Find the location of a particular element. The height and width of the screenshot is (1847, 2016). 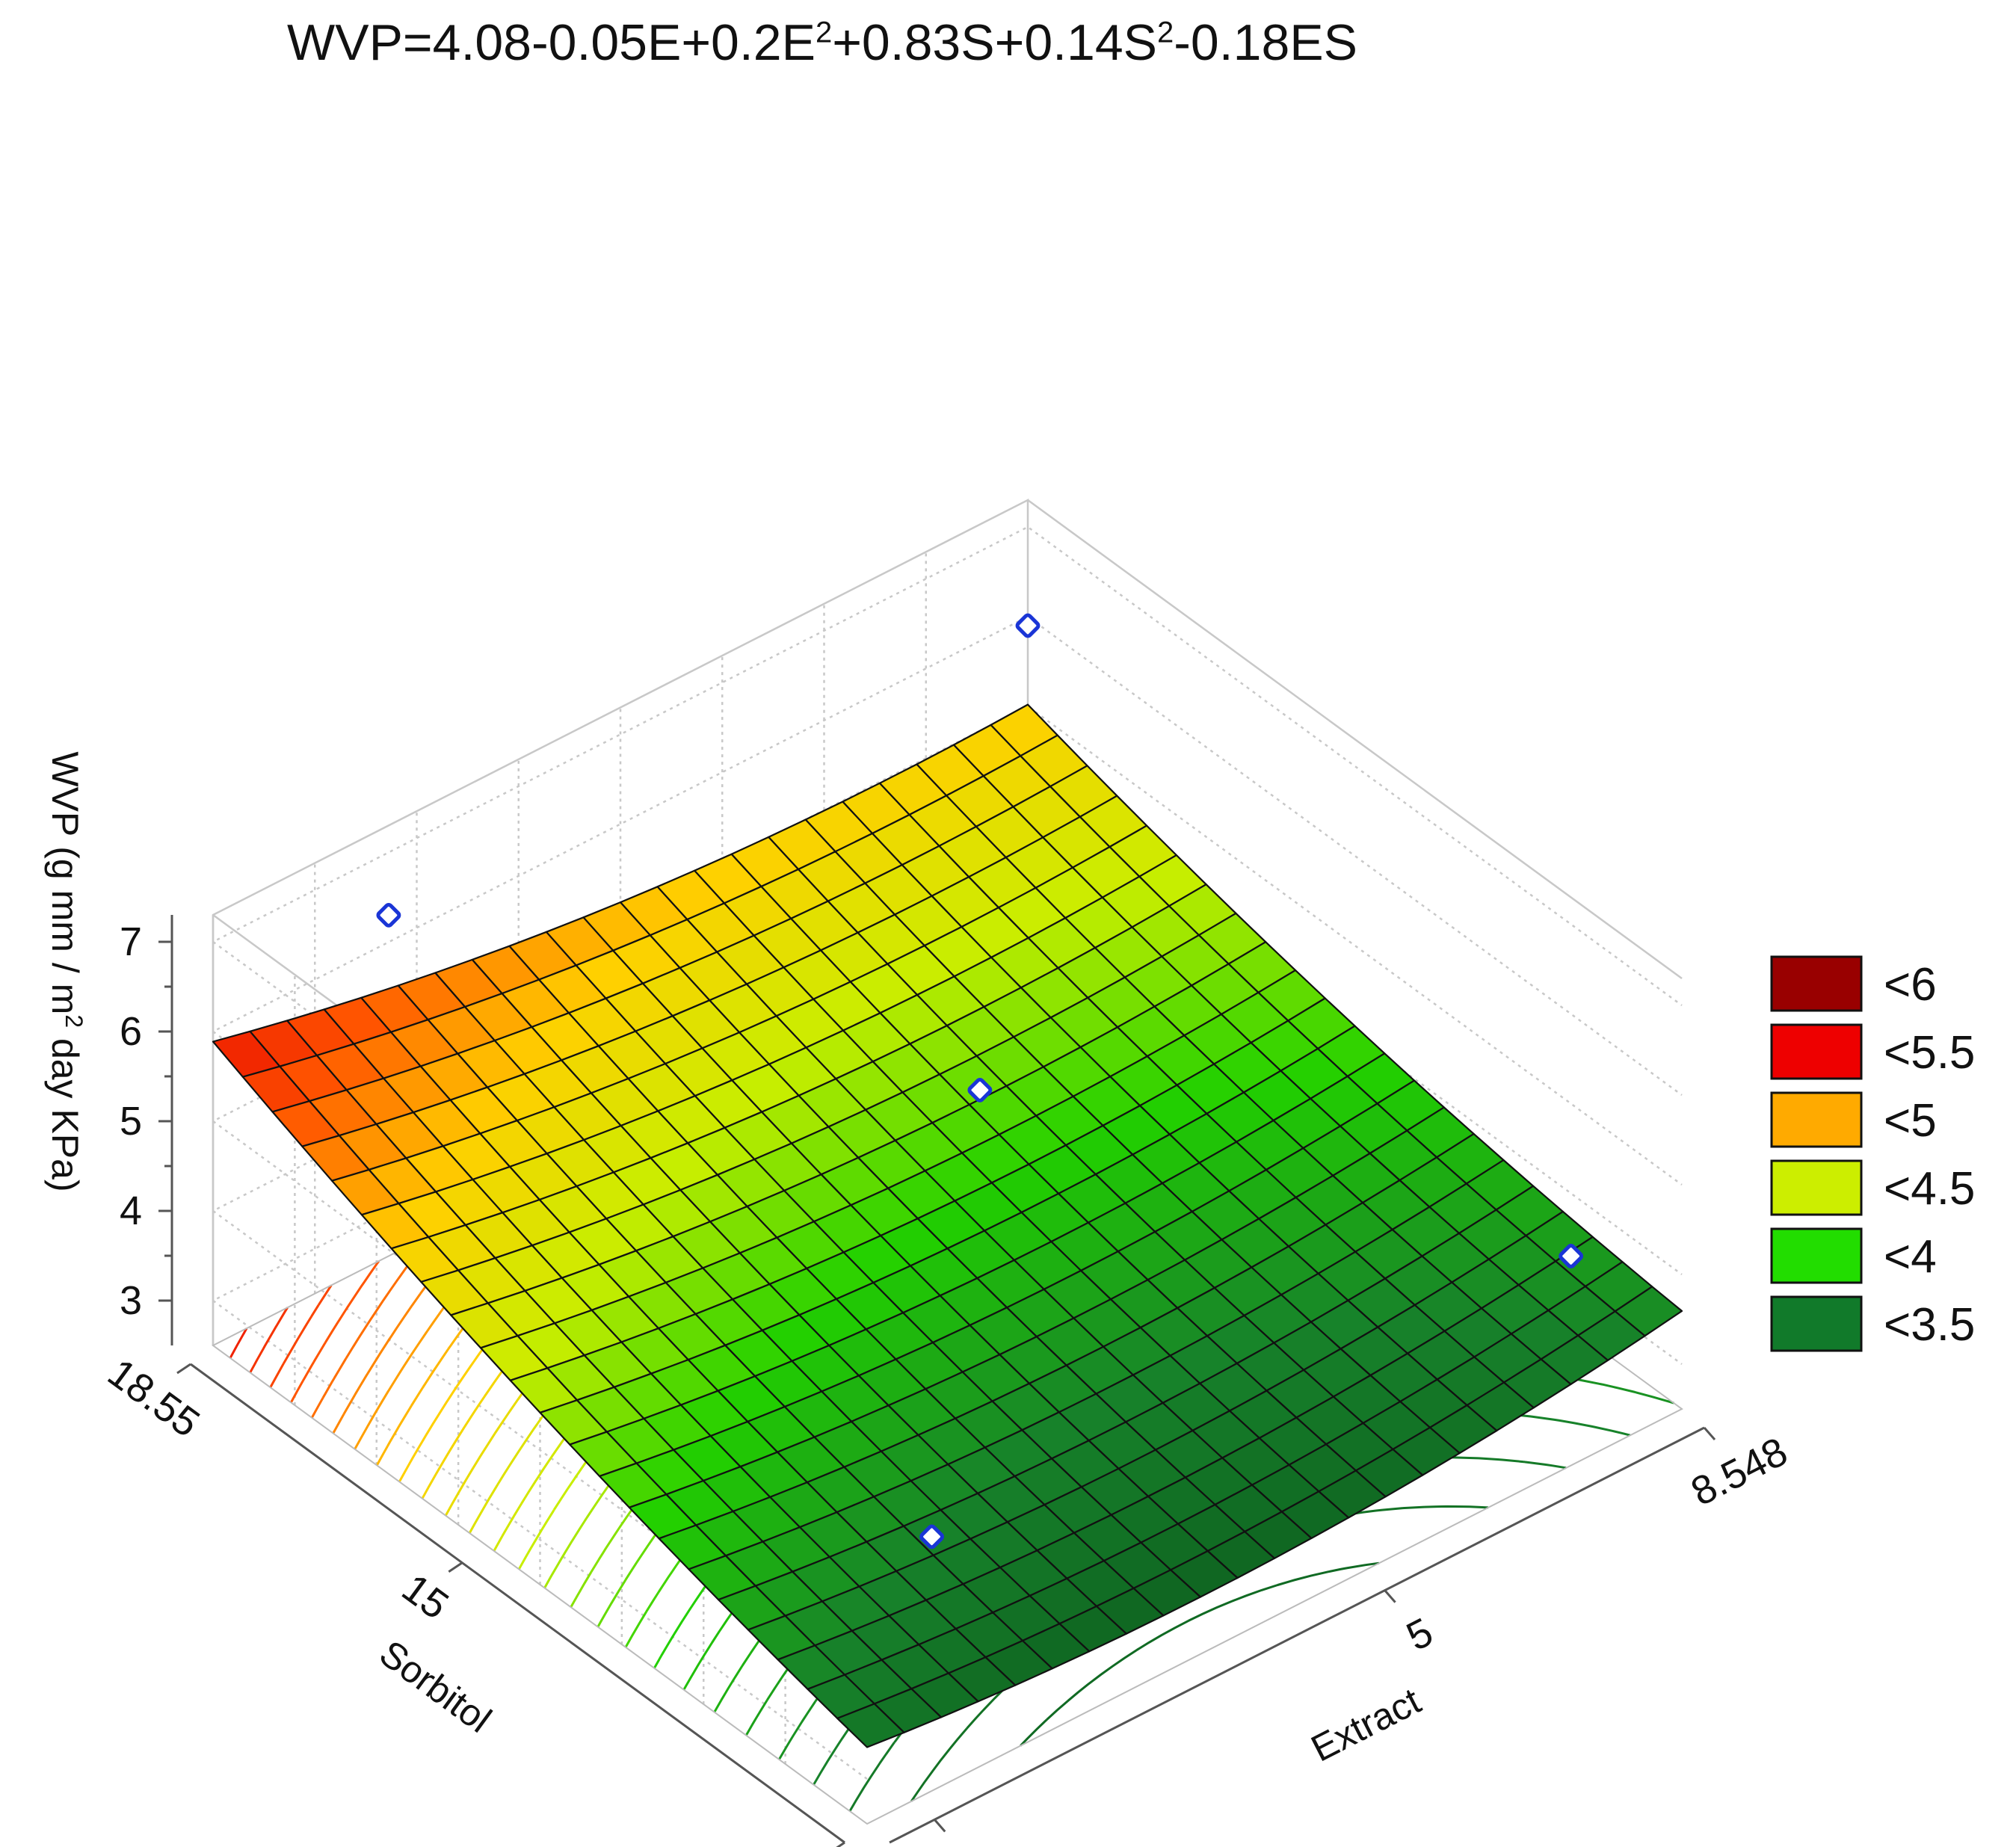

chart-title: WVP=4.08-0.05E+0.2E2+0.83S+0.14S2-0.18ES is located at coordinates (822, 42).